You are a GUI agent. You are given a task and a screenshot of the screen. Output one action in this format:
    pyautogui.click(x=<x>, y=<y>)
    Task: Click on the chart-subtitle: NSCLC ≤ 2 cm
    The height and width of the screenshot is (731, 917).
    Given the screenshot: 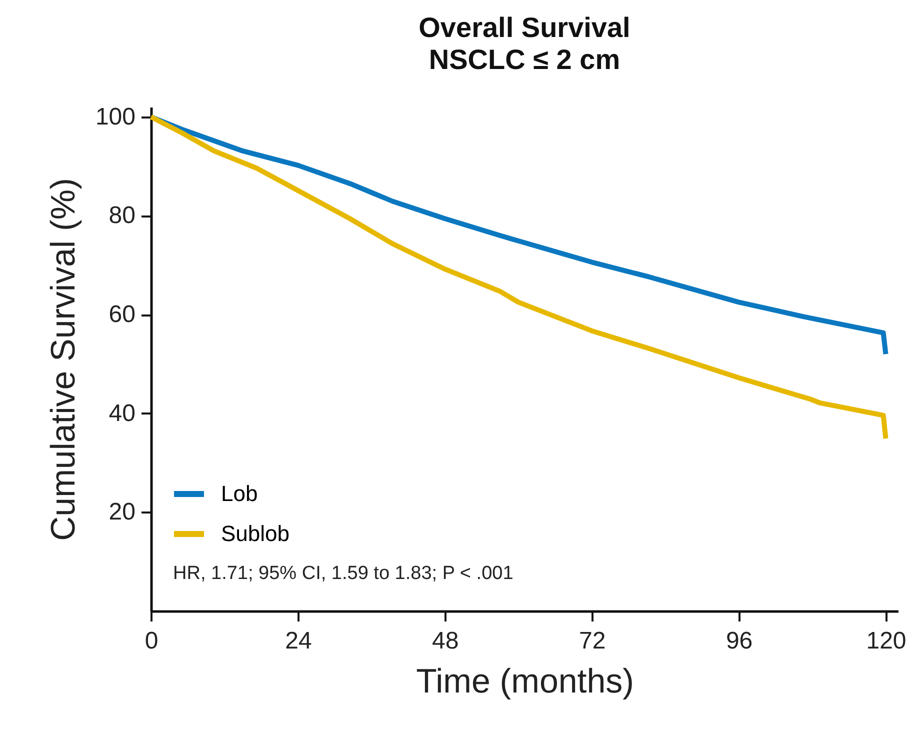 What is the action you would take?
    pyautogui.click(x=524, y=59)
    